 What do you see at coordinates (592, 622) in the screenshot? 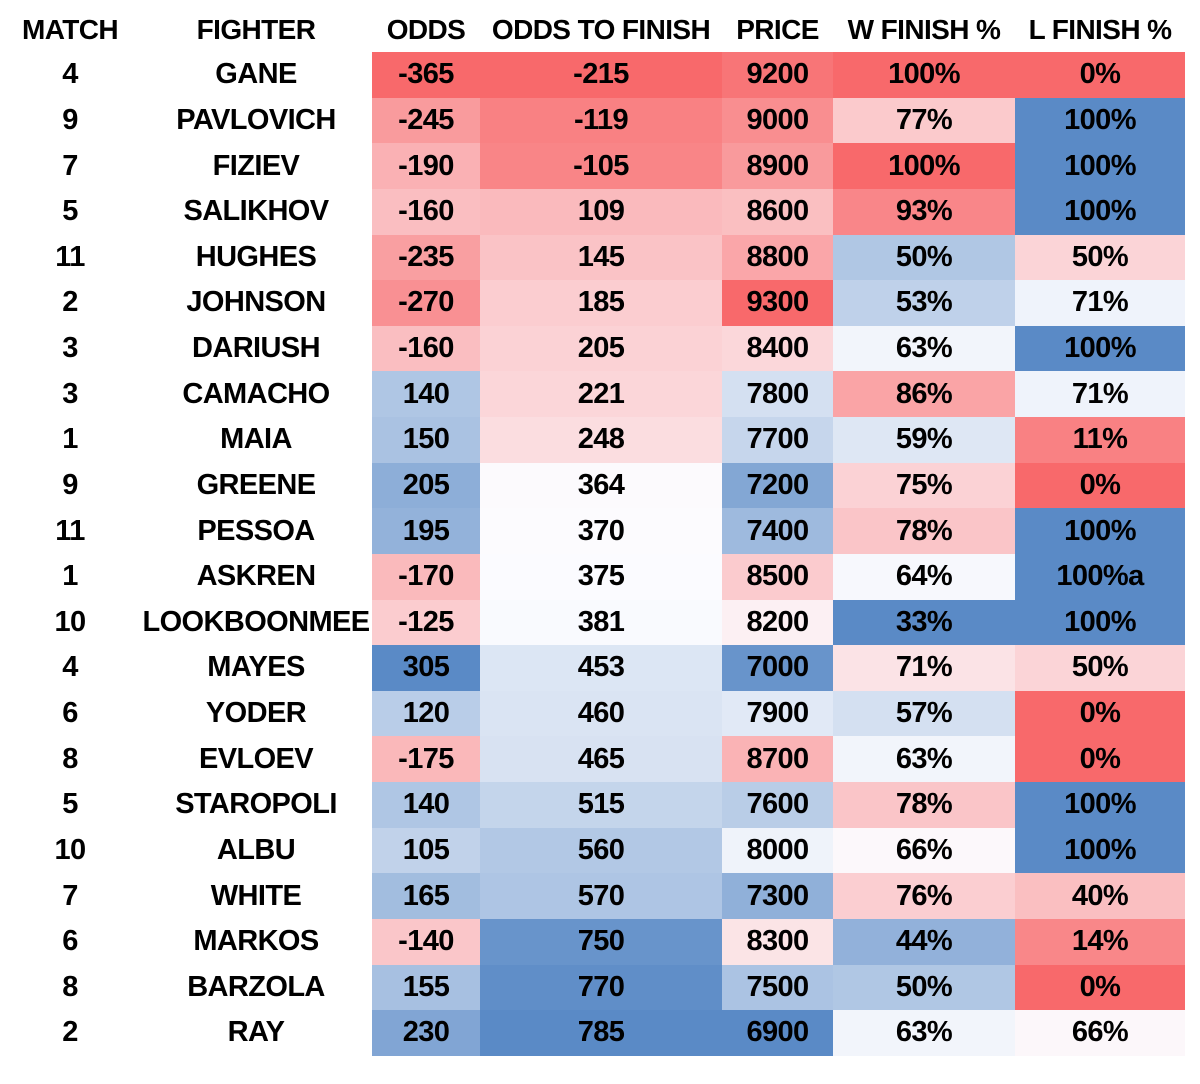
I see `table-row: 10 LOOKBOONMEE -125 381 8200 33% 100%` at bounding box center [592, 622].